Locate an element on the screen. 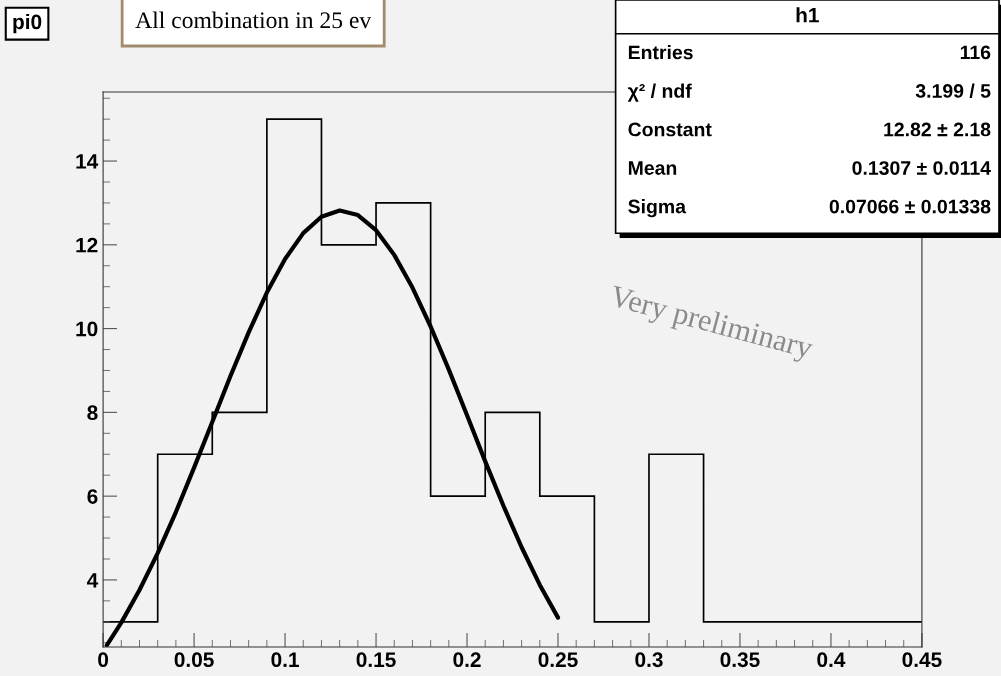 This screenshot has width=1001, height=676. annotation: χ² / ndf is located at coordinates (659, 92).